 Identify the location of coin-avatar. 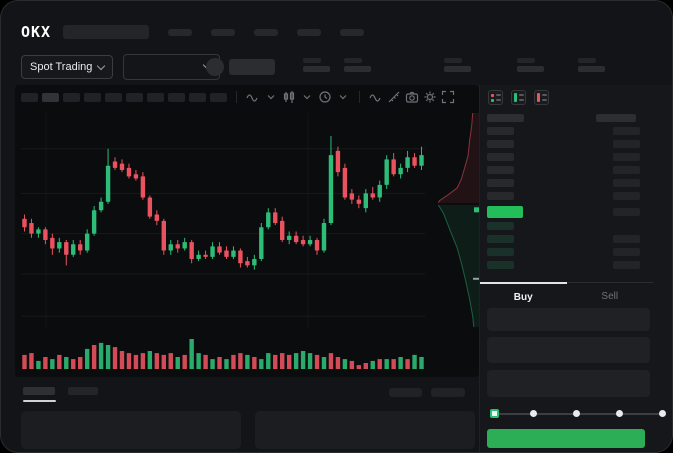
(215, 67).